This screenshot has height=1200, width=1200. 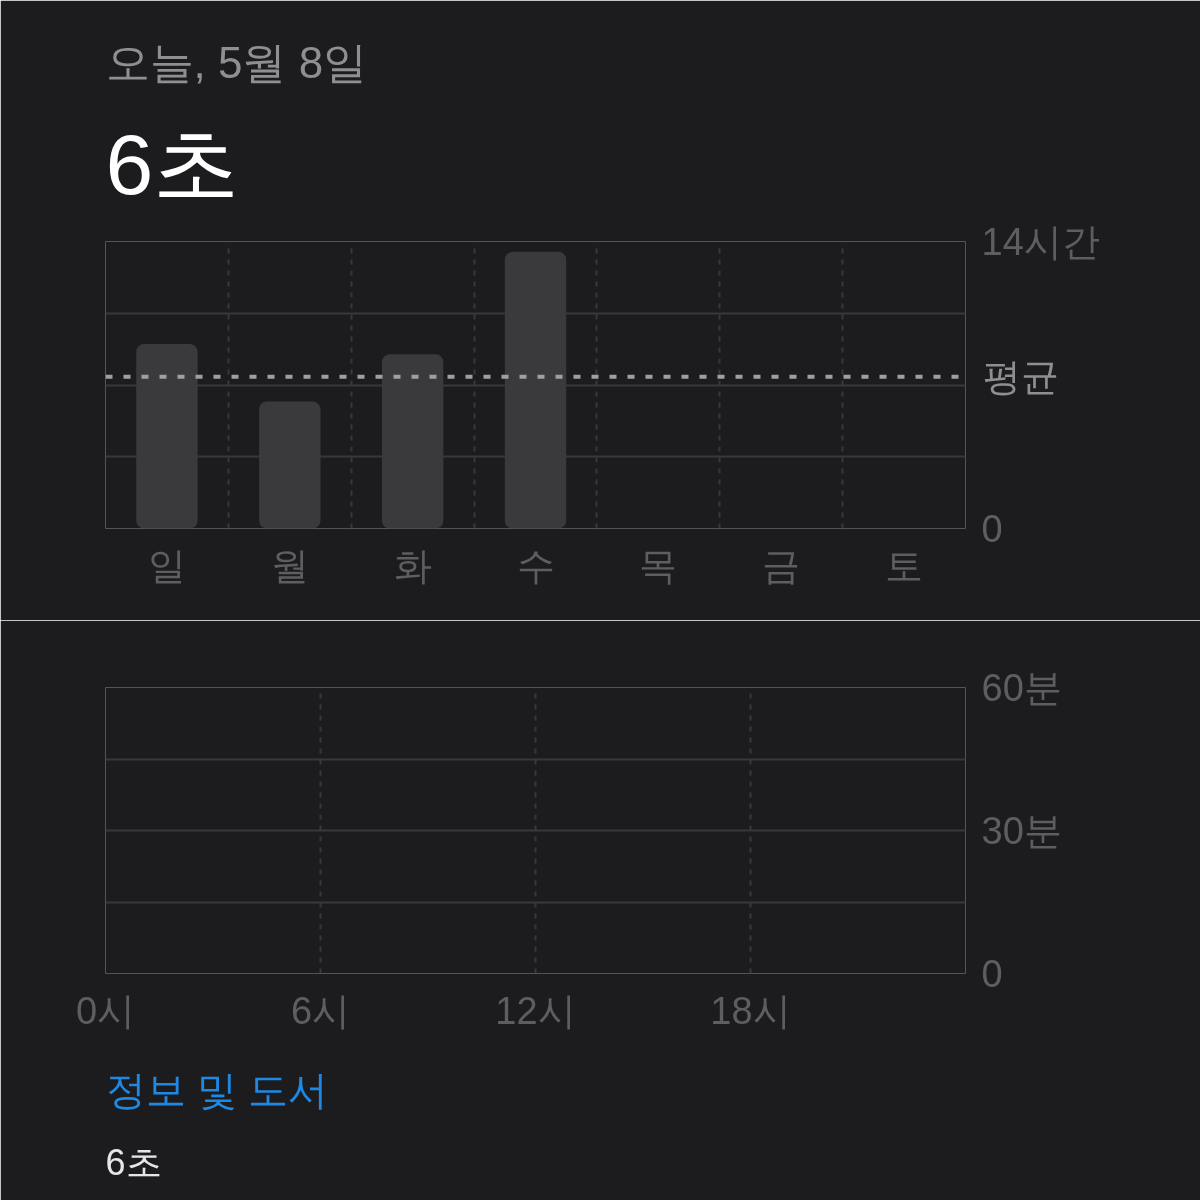 What do you see at coordinates (750, 1010) in the screenshot?
I see `x-tick-label: 18시` at bounding box center [750, 1010].